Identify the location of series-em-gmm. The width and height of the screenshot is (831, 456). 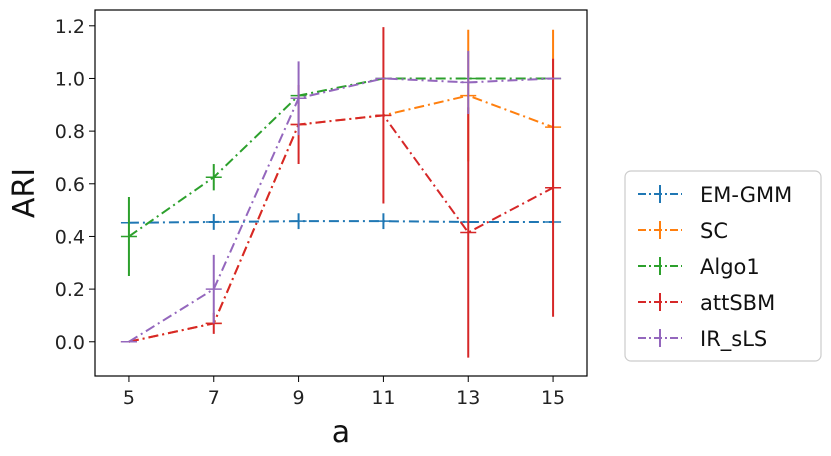
(341, 221).